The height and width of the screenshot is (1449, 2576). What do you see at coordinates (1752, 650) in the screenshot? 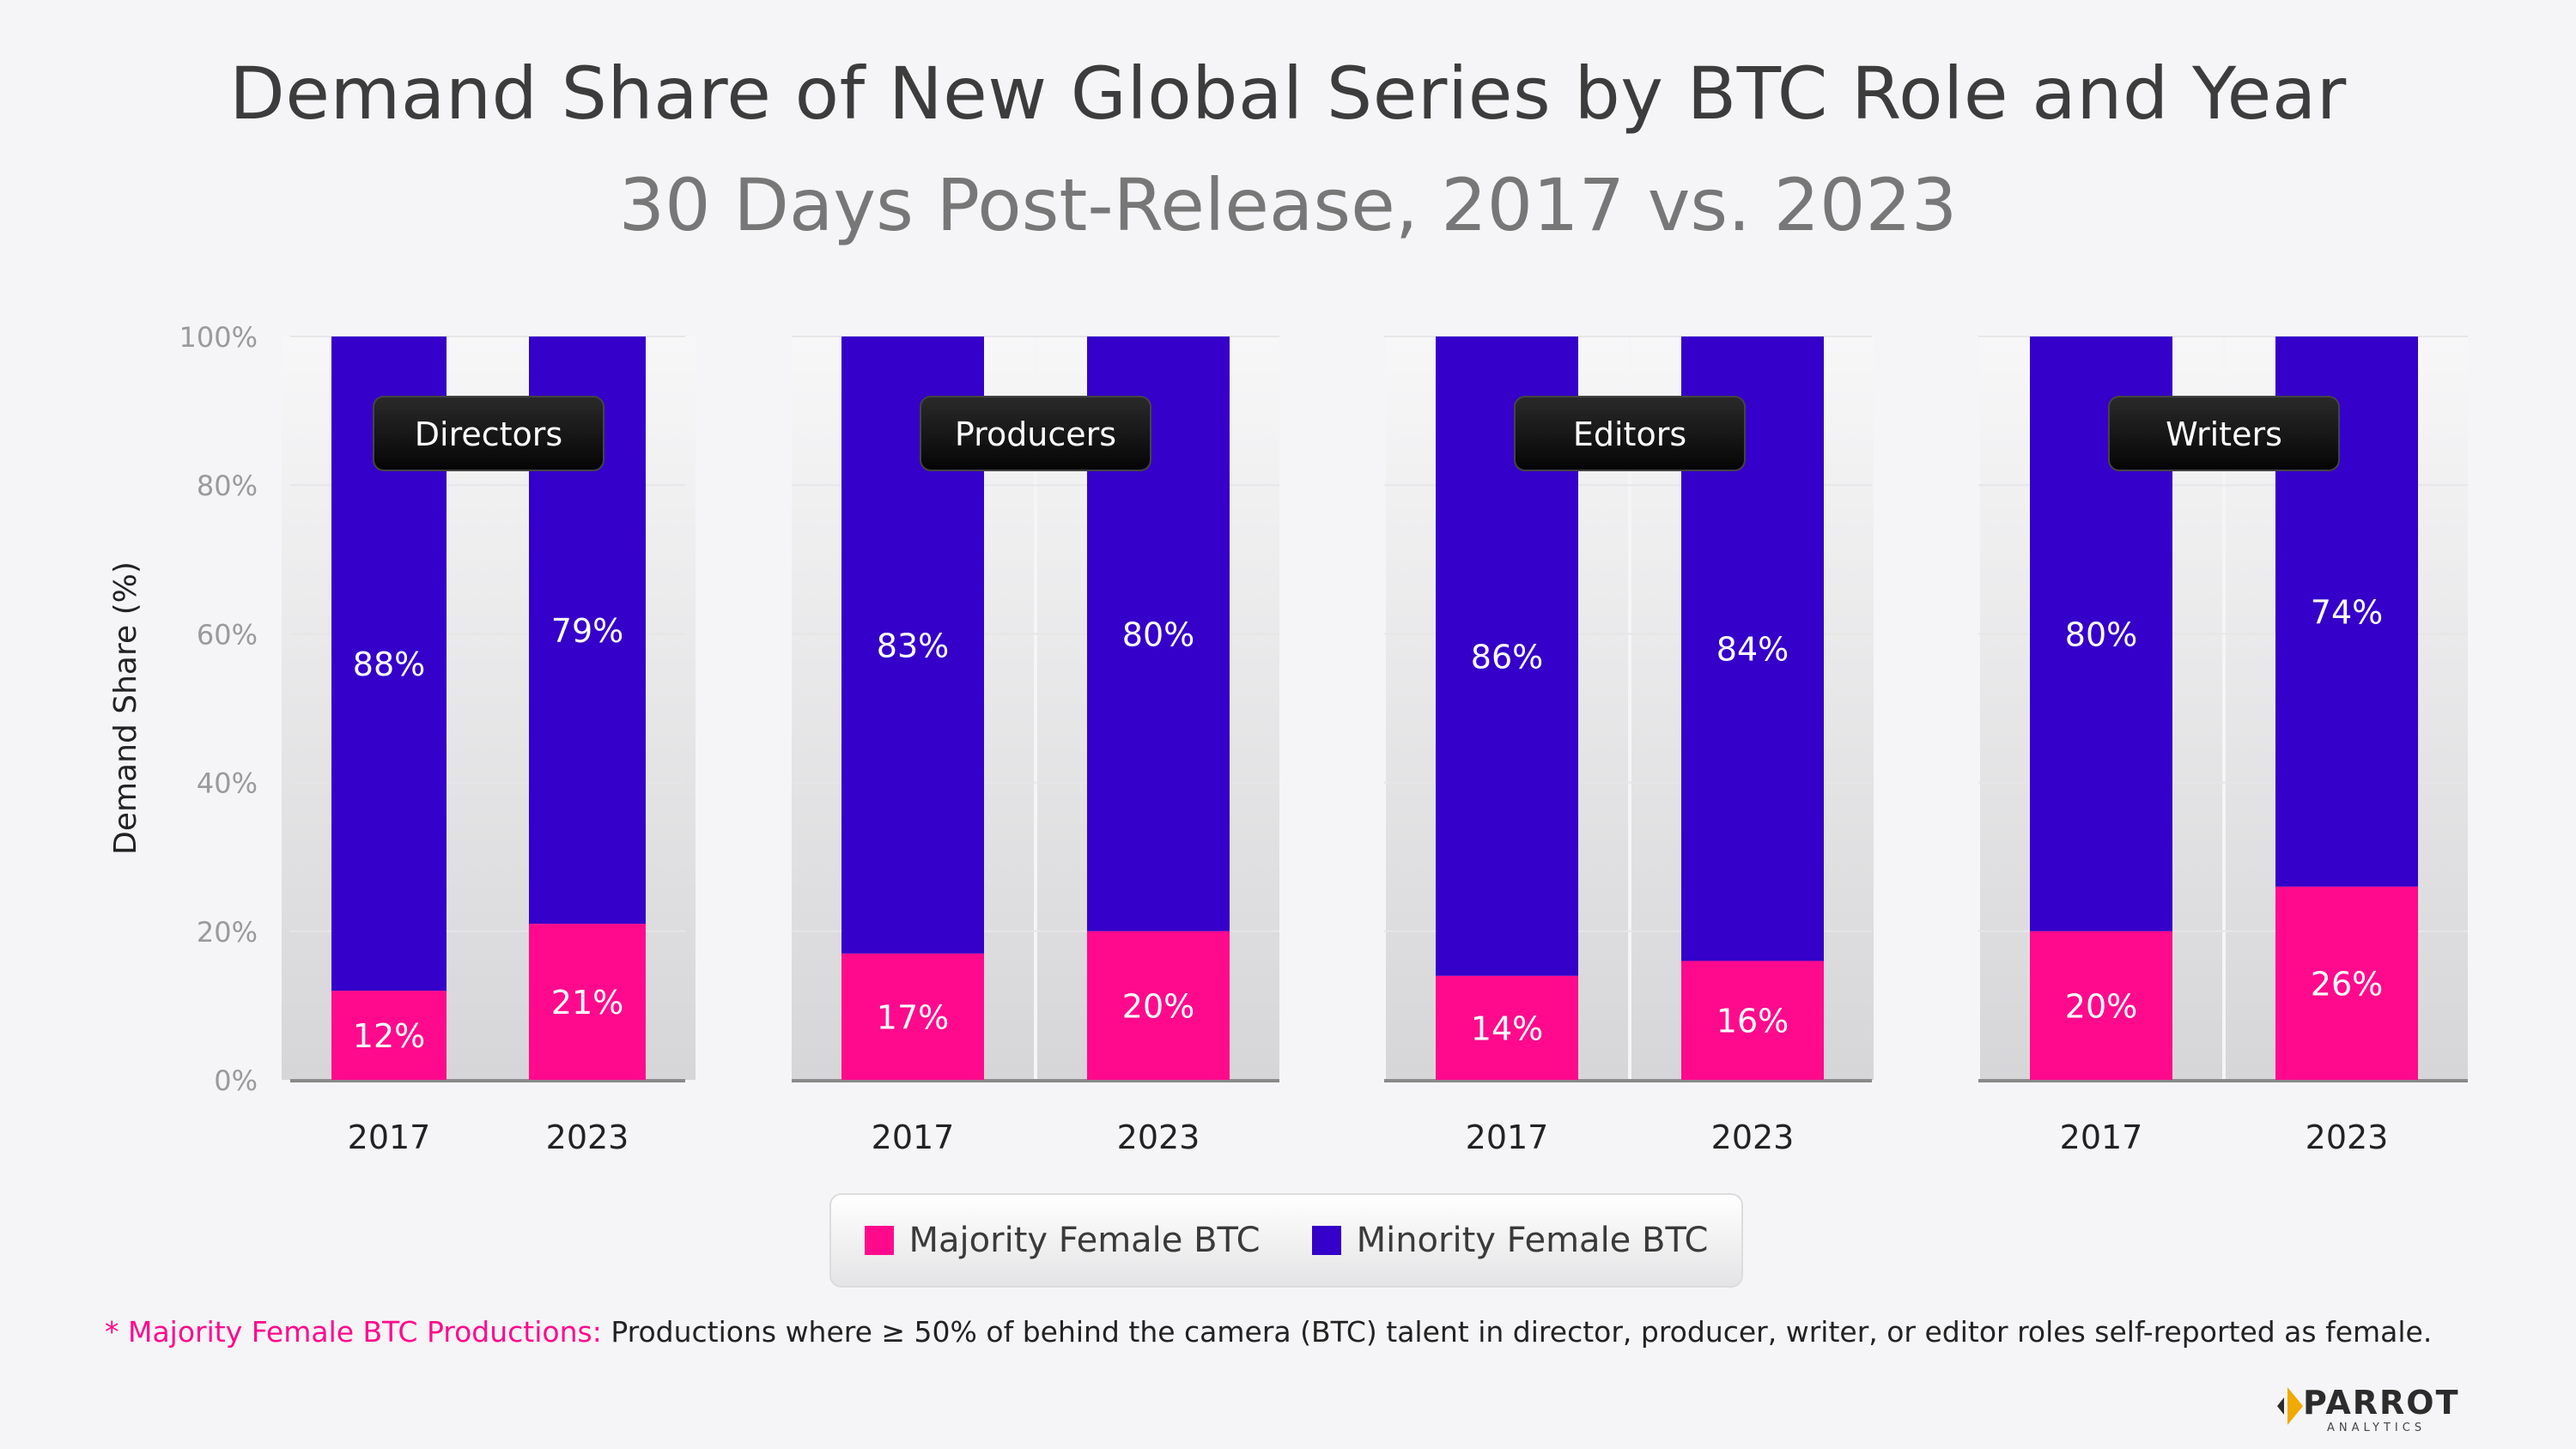
I see `data-label-minority: 84%` at bounding box center [1752, 650].